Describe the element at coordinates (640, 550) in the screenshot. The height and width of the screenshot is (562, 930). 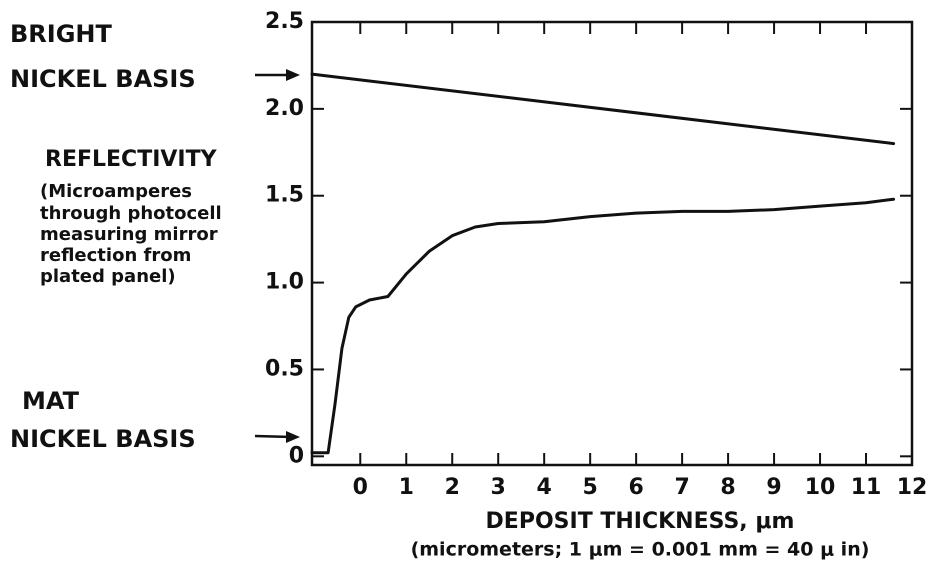
I see `x-axis-note: (micrometers; 1 μm = 0.001 mm = 40 μ in)` at that location.